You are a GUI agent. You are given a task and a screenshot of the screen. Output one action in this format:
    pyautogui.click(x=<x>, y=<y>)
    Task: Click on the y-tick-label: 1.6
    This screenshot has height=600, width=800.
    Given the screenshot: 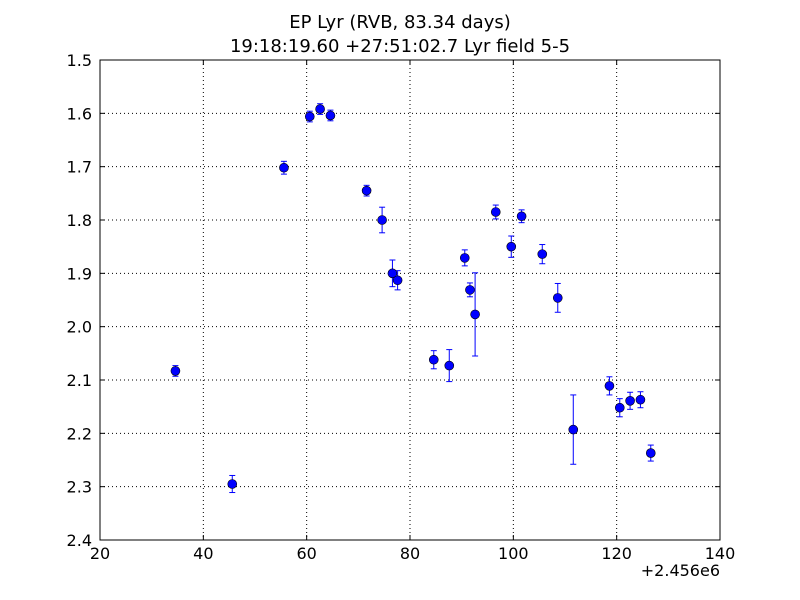 What is the action you would take?
    pyautogui.click(x=79, y=113)
    